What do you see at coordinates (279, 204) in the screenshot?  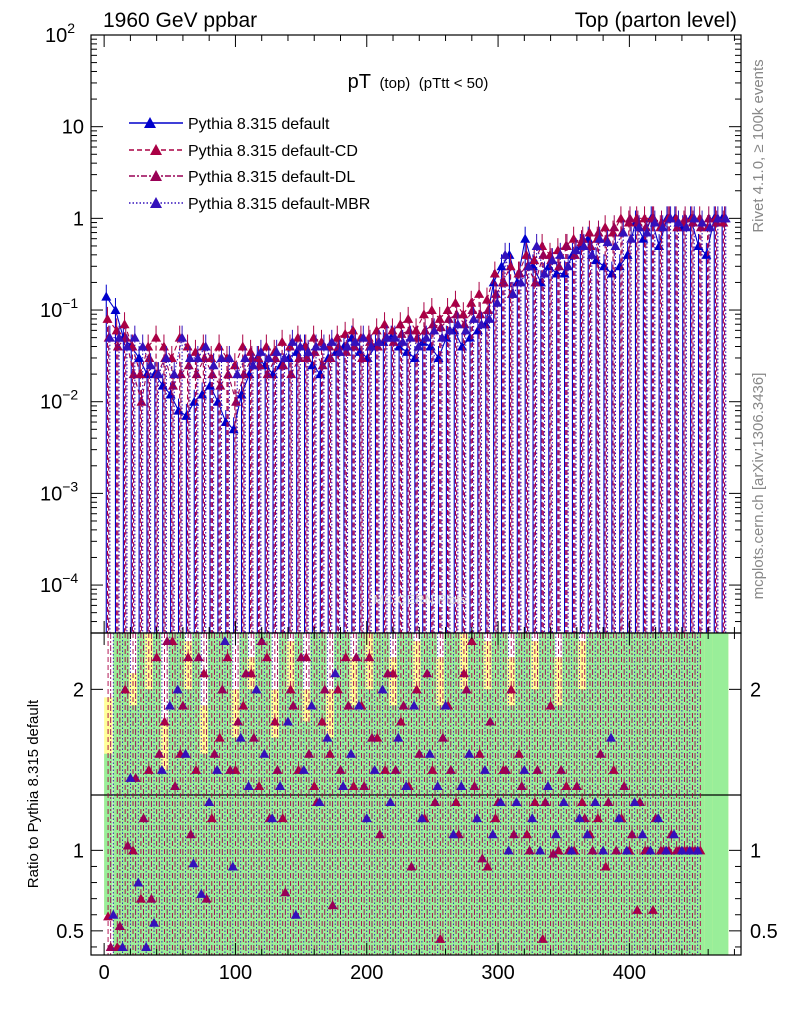 I see `legend-label-mbr: Pythia 8.315 default-MBR` at bounding box center [279, 204].